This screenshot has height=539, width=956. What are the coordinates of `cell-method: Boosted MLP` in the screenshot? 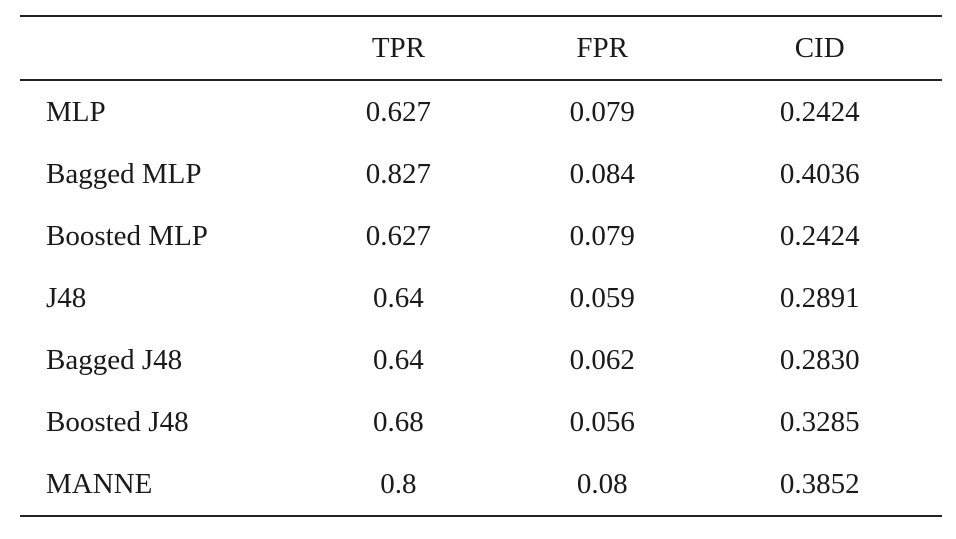 It's located at (127, 235).